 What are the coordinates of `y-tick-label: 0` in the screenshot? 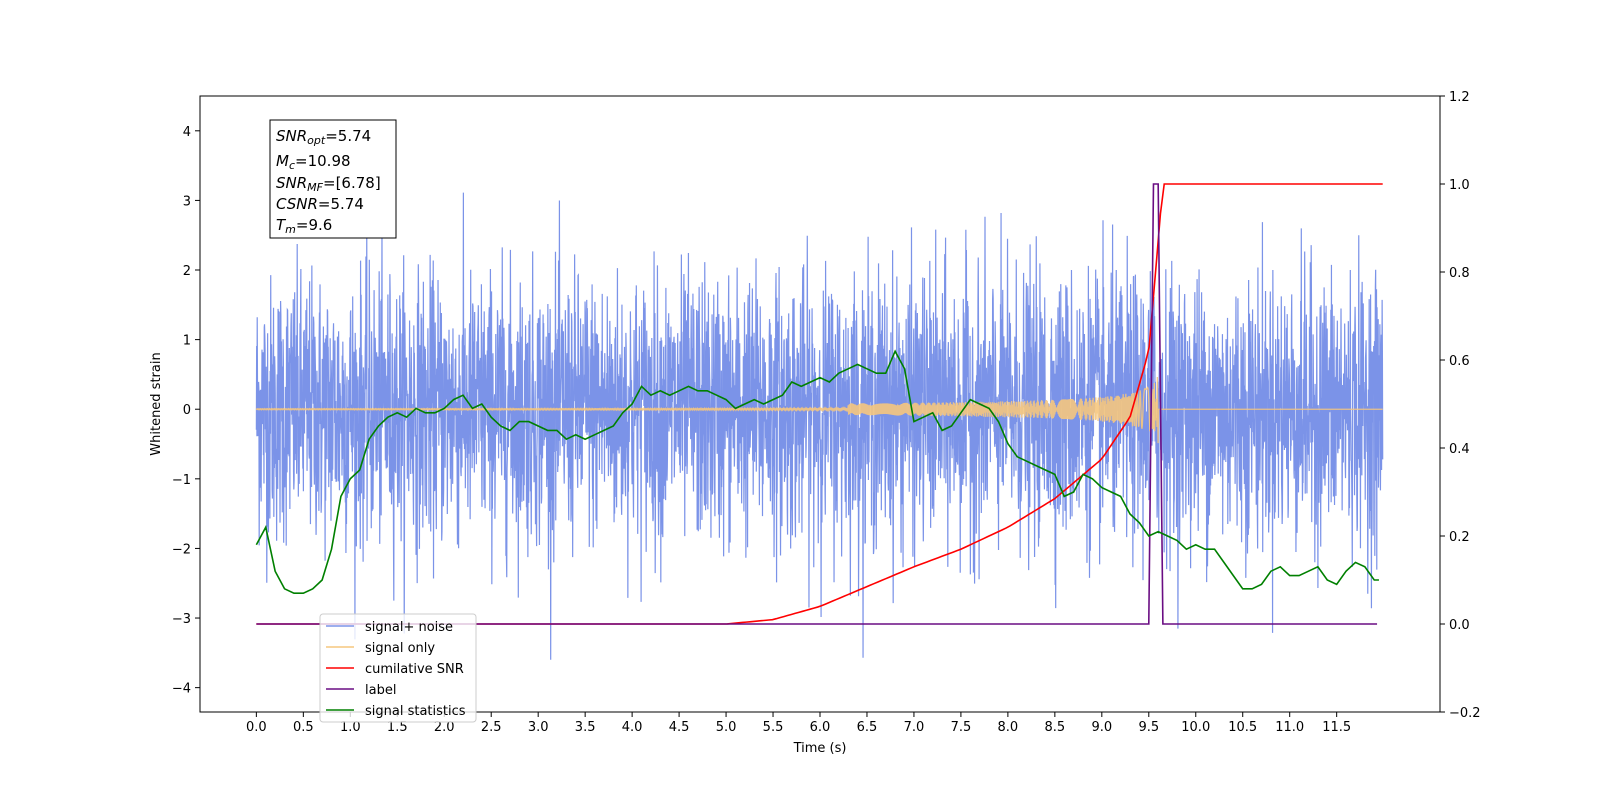 It's located at (187, 410).